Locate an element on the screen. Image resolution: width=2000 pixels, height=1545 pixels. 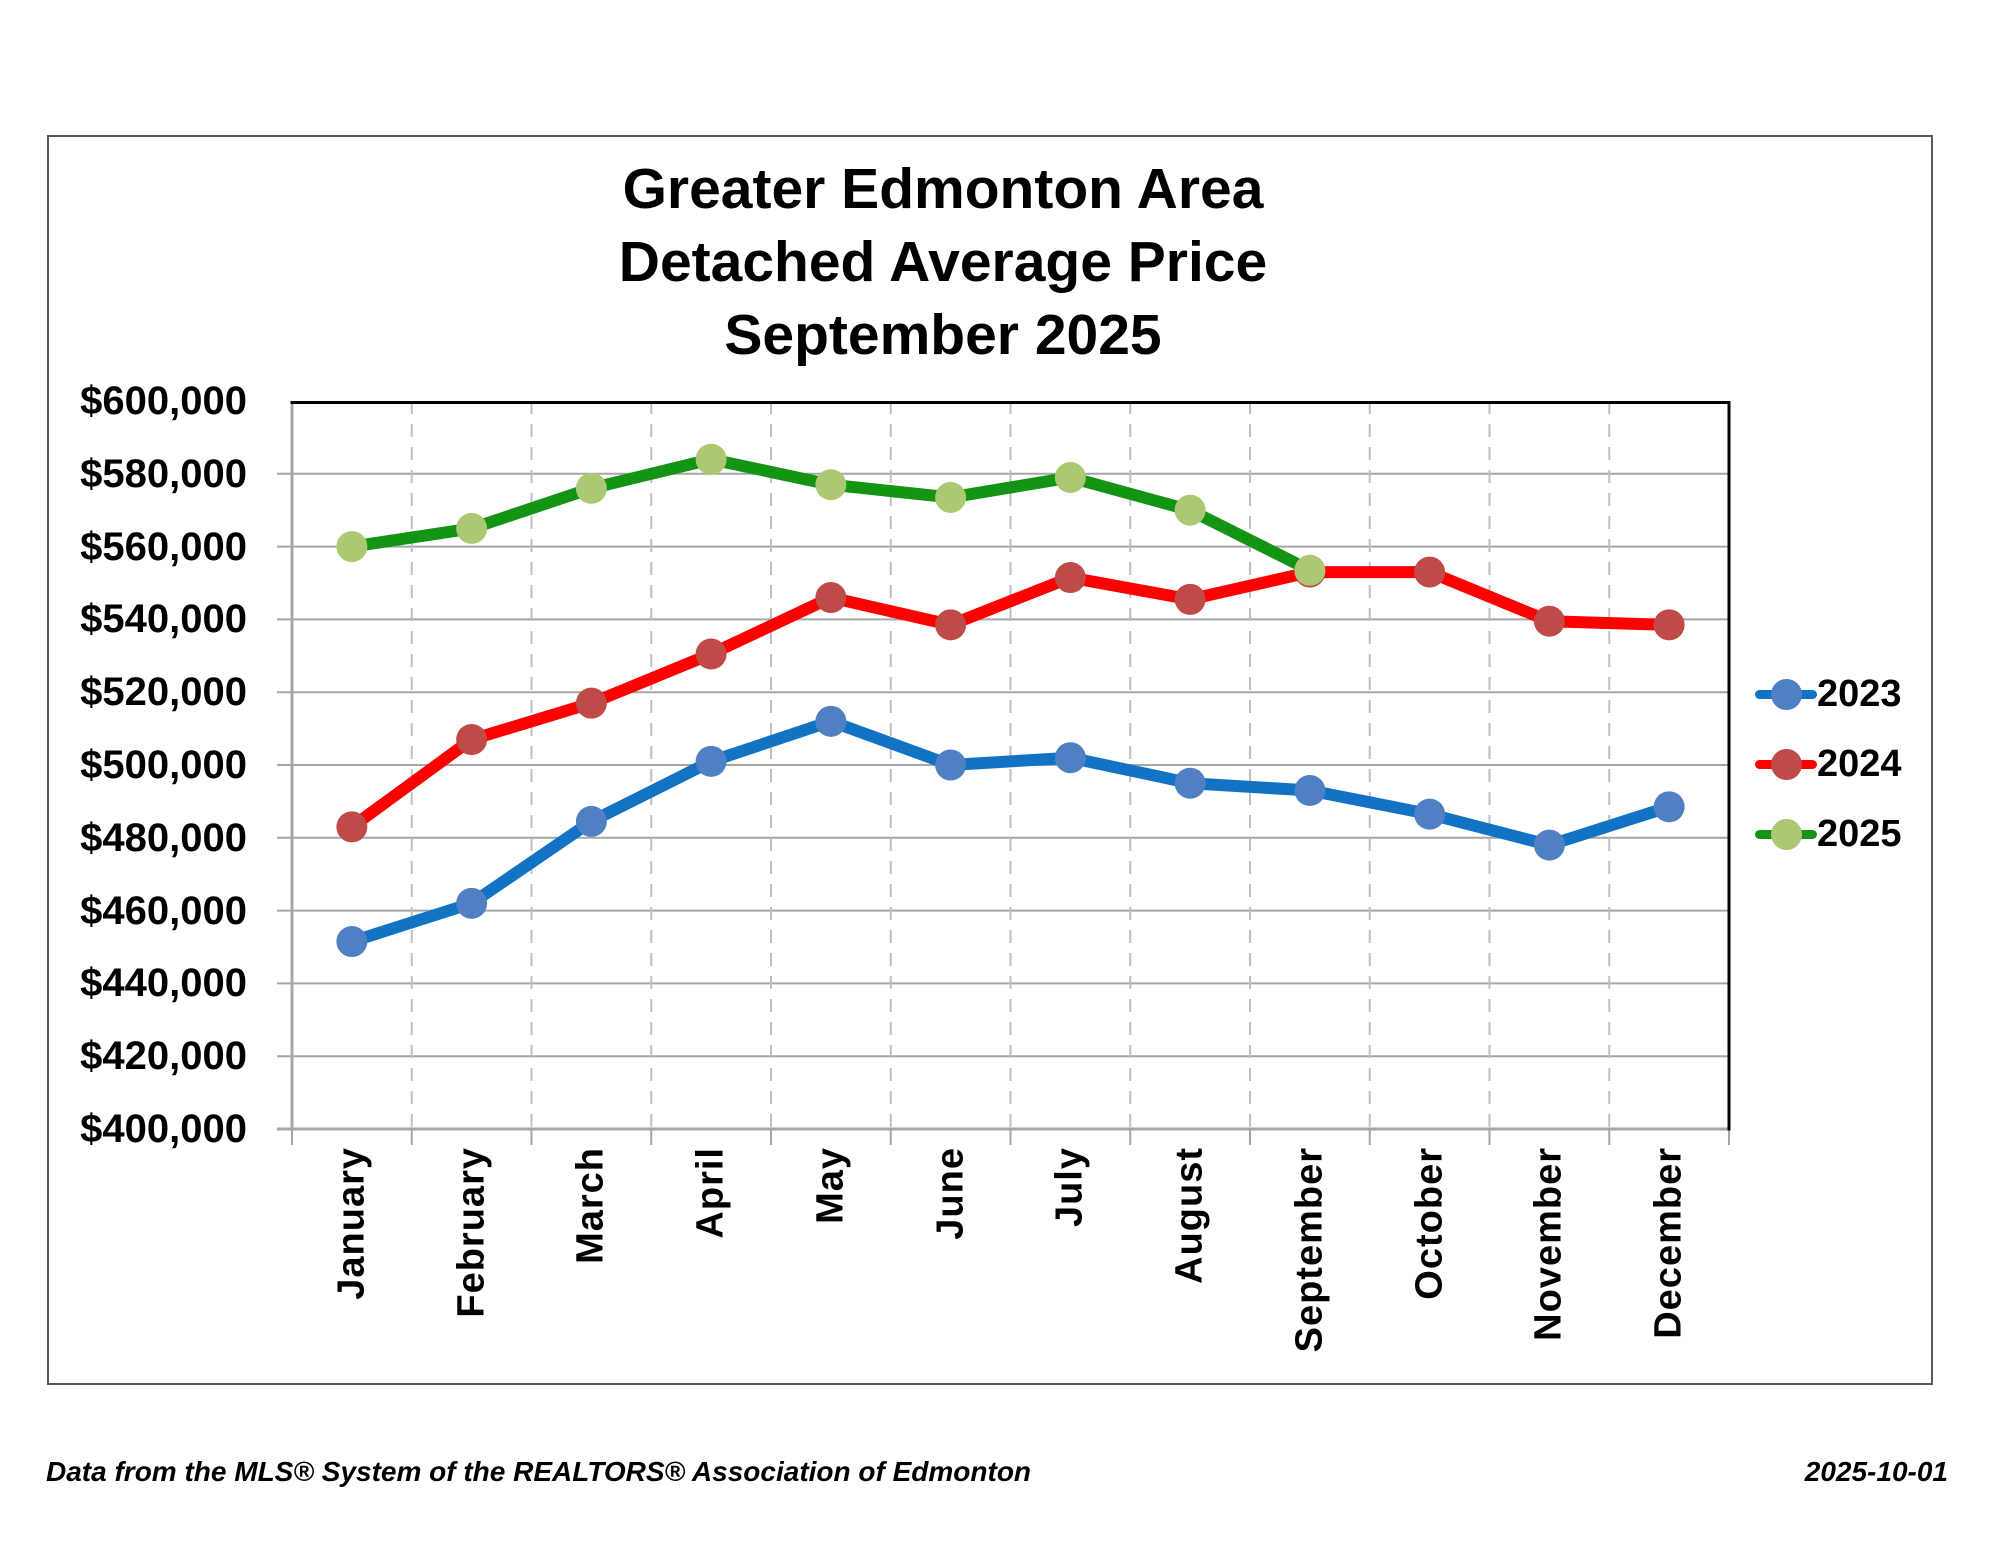
data-point-2024-October is located at coordinates (1430, 572).